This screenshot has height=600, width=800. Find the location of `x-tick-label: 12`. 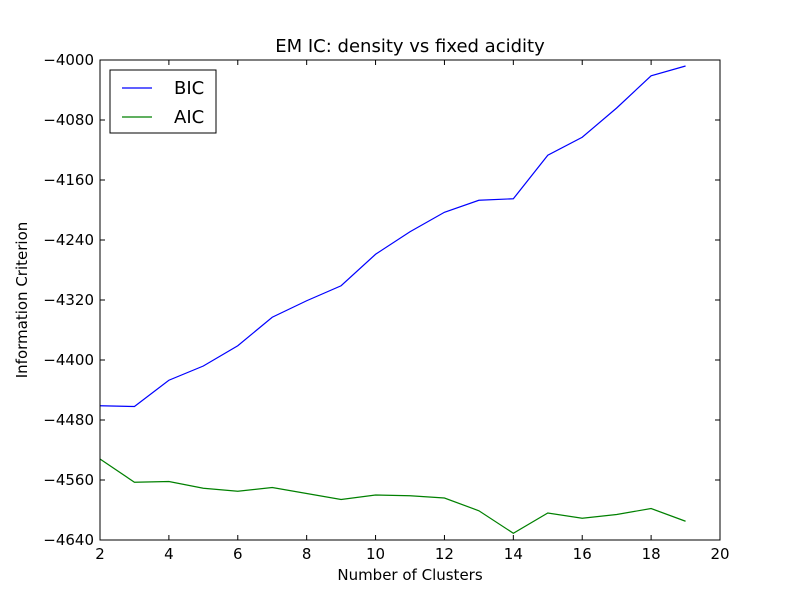

x-tick-label: 12 is located at coordinates (444, 554).